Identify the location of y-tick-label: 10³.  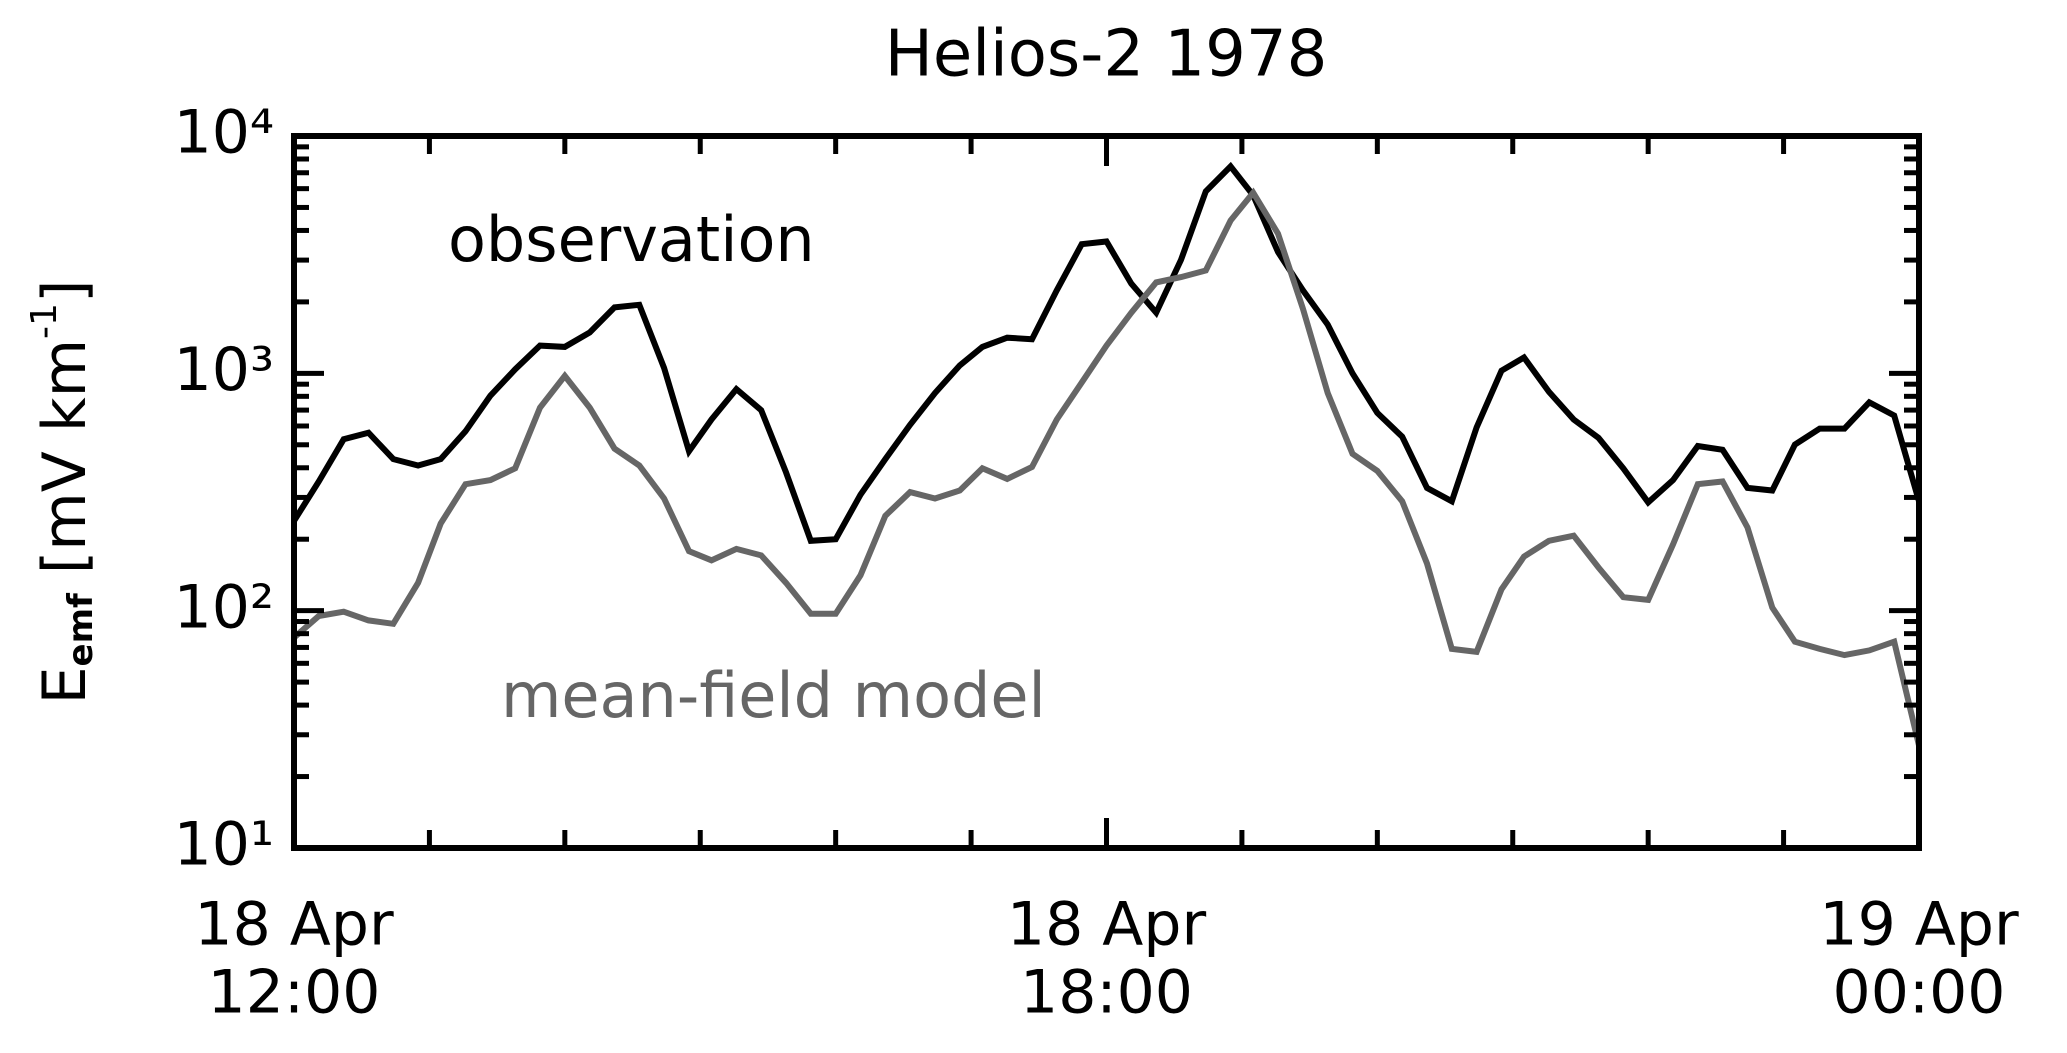
(224, 370).